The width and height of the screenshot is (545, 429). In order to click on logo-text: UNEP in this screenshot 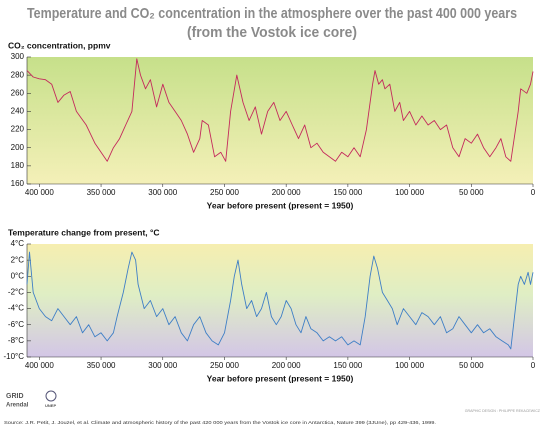, I will do `click(50, 405)`.